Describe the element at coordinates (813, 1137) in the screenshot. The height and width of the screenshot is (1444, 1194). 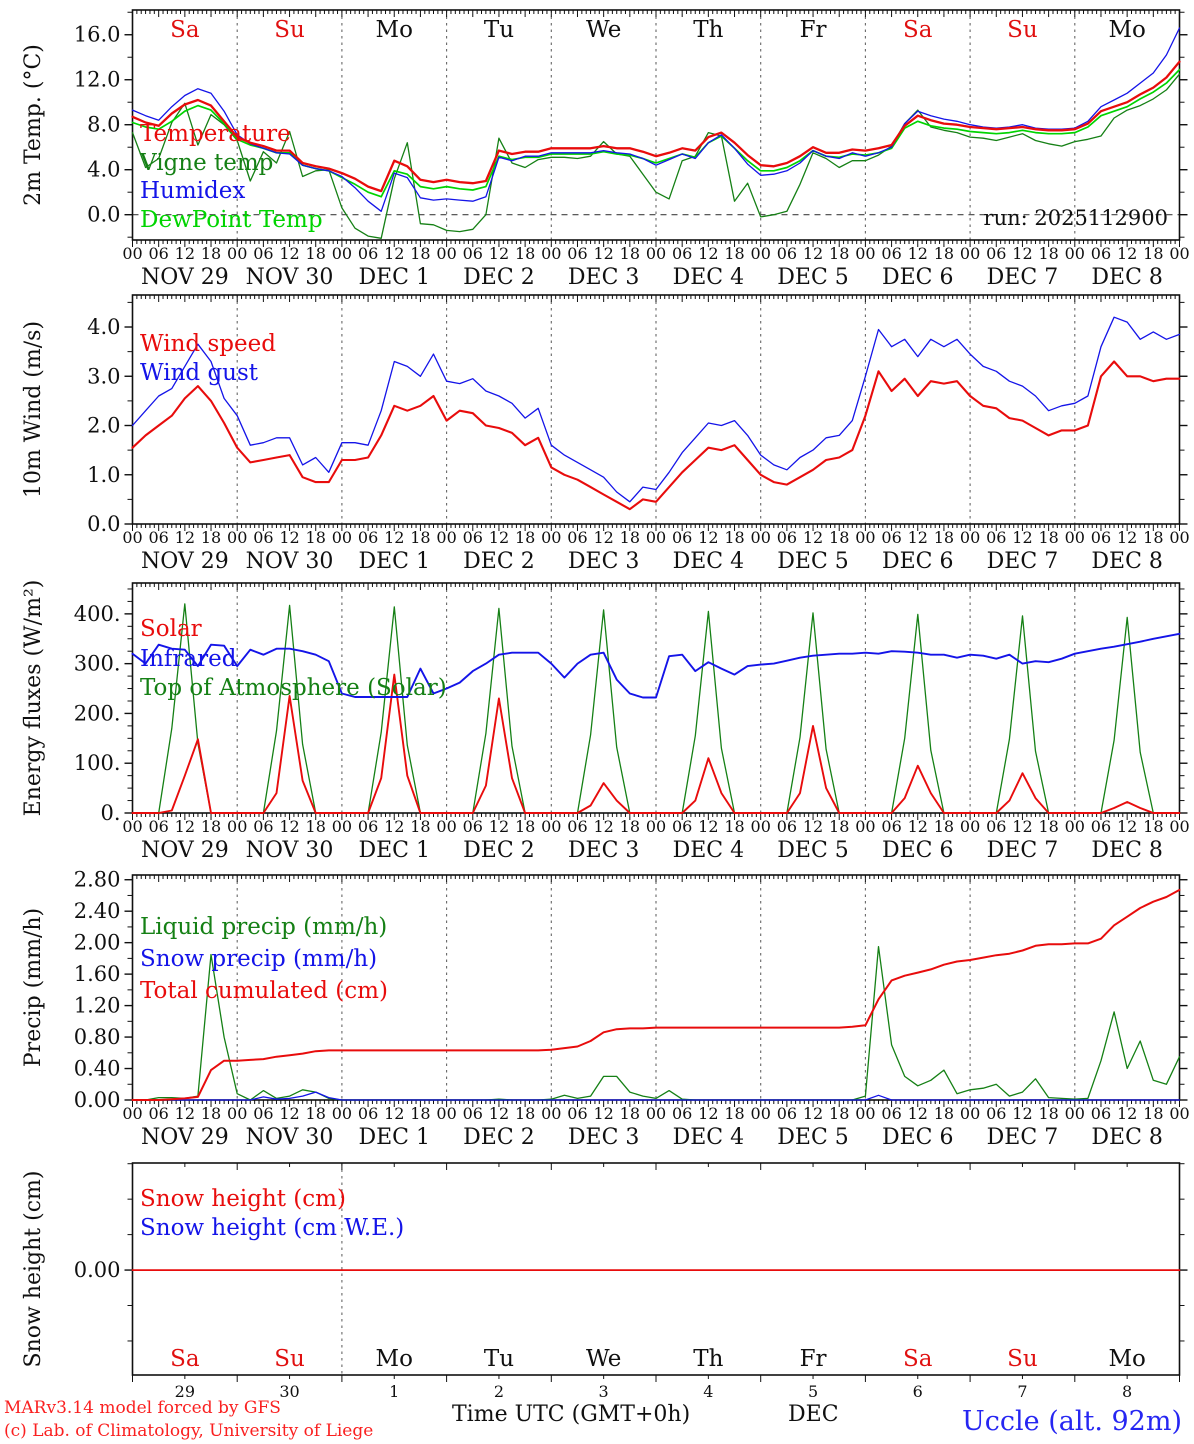
I see `date-label: DEC 5` at that location.